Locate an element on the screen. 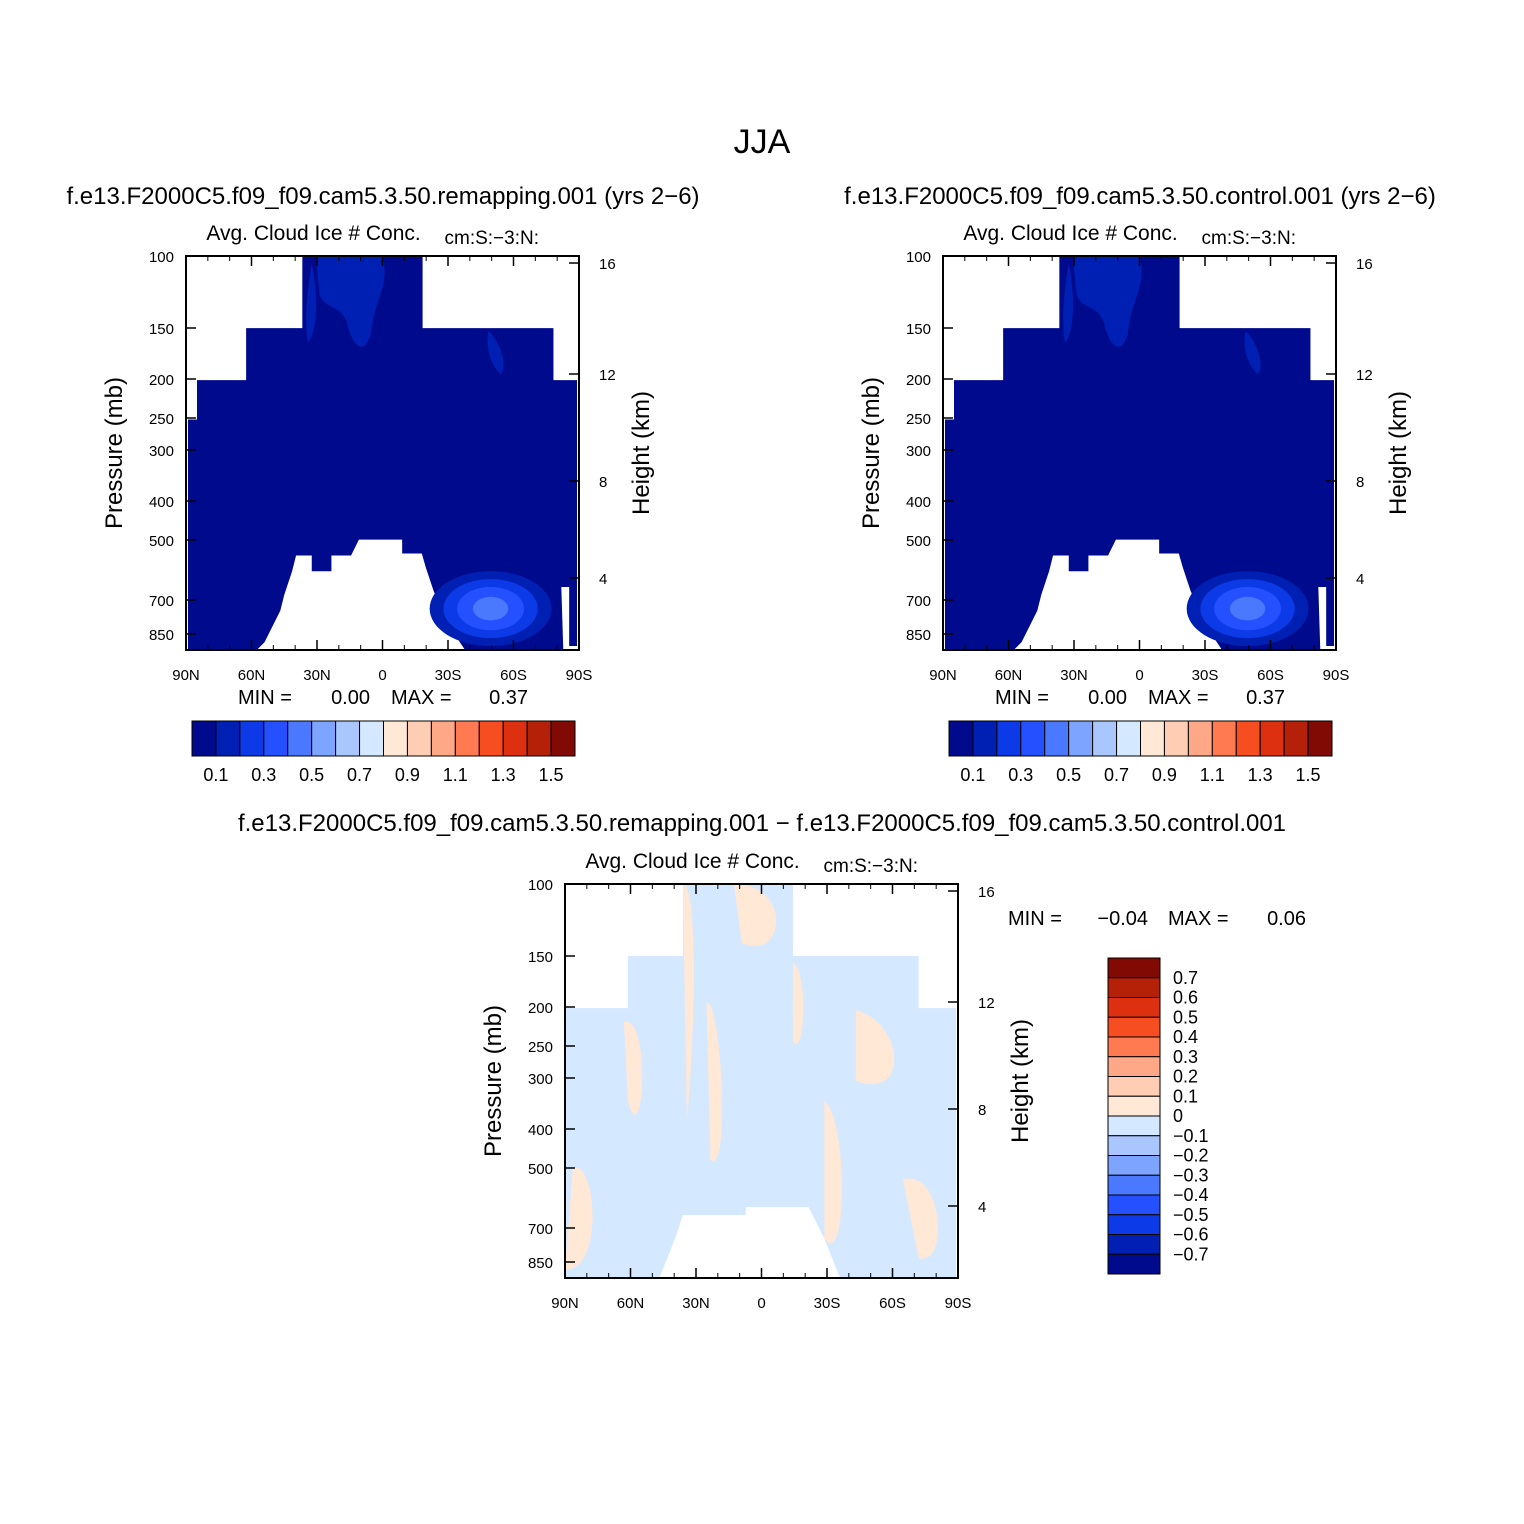 The height and width of the screenshot is (1524, 1524). field-contour-upper-thin is located at coordinates (1068, 303).